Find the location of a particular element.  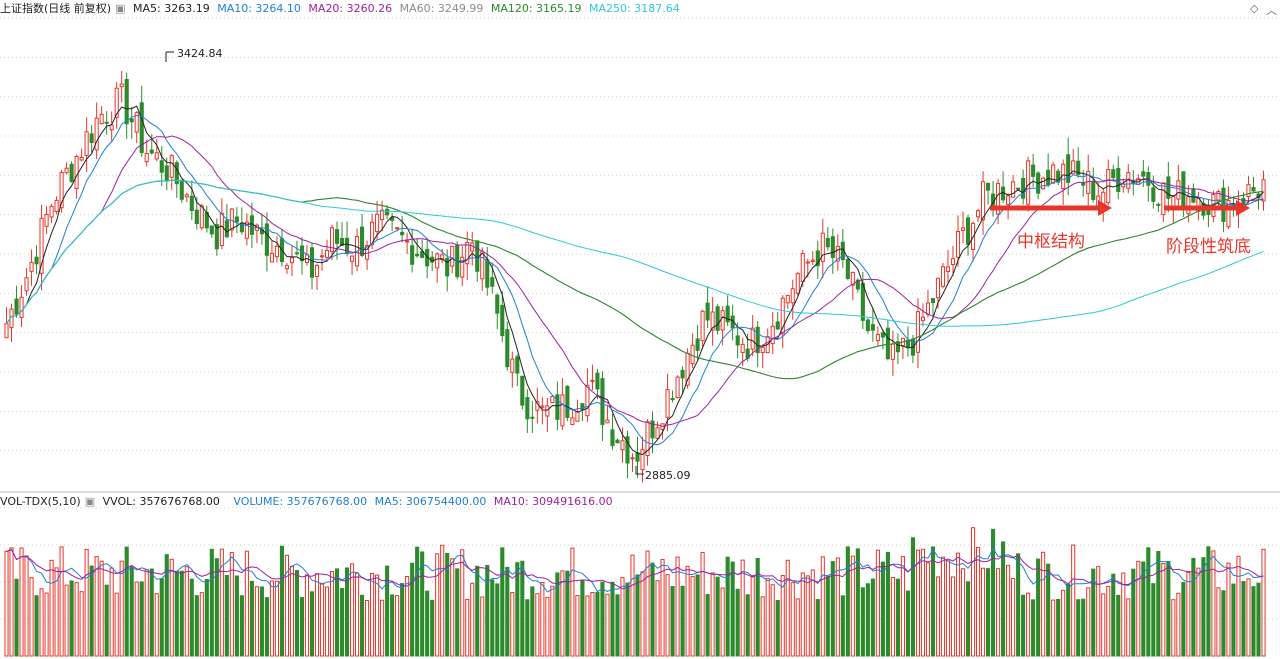

low-label: 2885.09 is located at coordinates (668, 475).